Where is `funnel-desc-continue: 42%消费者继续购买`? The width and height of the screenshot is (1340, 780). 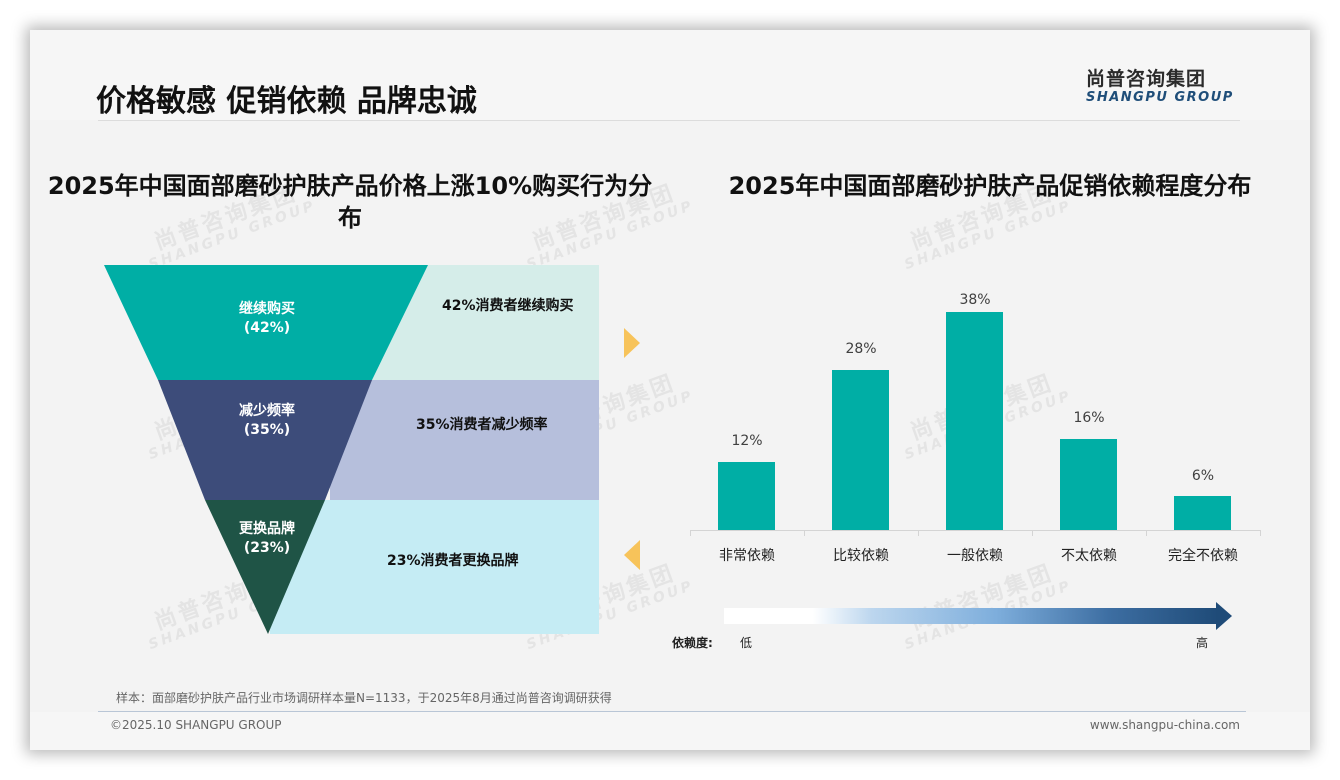 funnel-desc-continue: 42%消费者继续购买 is located at coordinates (508, 306).